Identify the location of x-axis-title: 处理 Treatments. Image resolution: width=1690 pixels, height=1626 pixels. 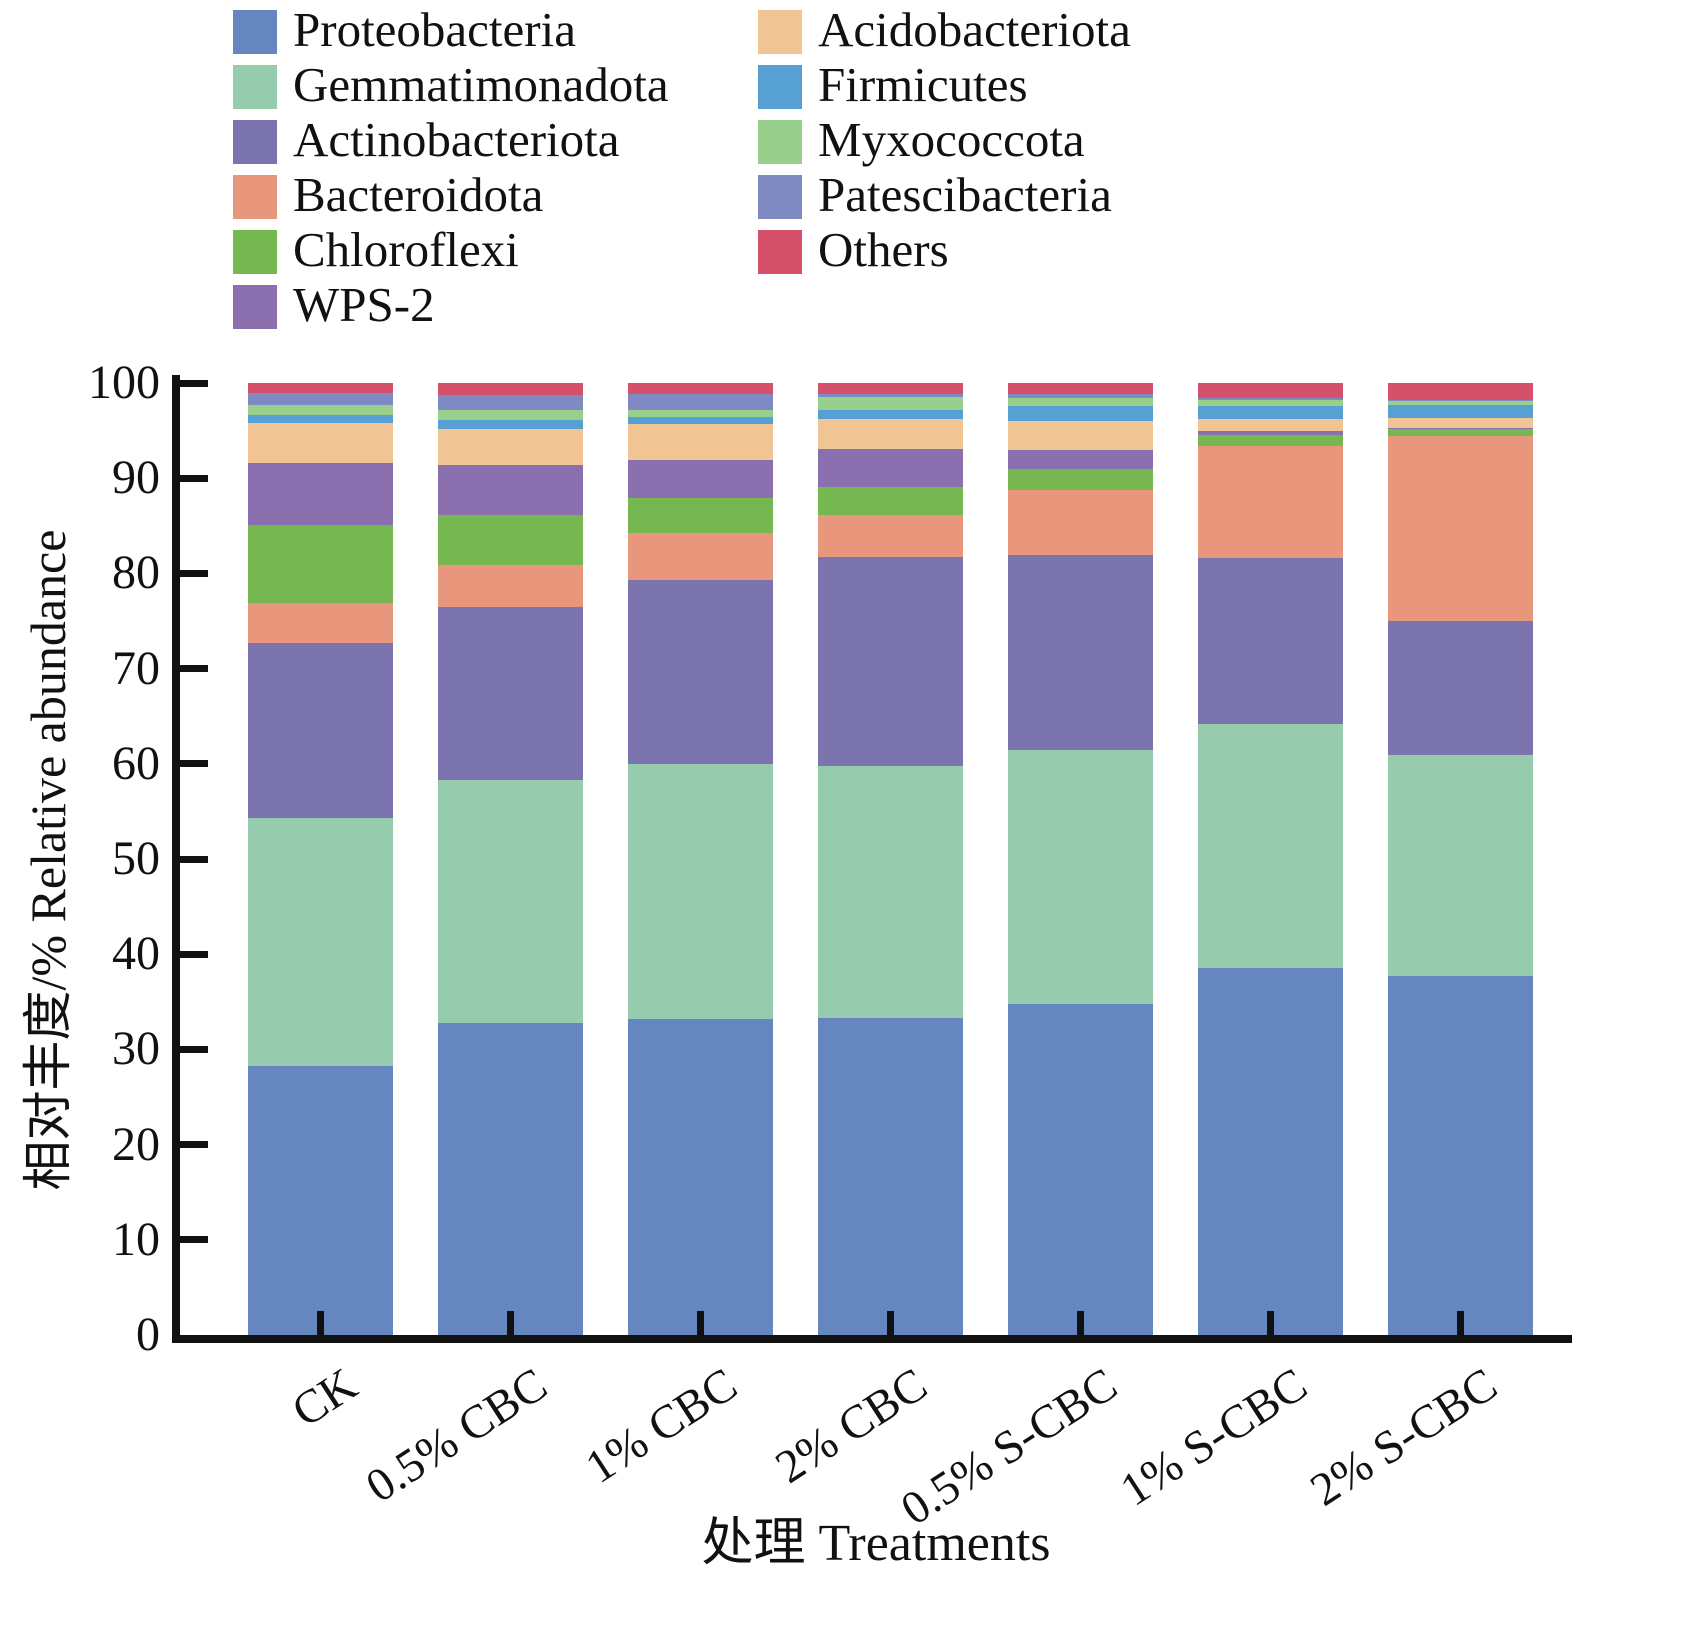
(876, 1543).